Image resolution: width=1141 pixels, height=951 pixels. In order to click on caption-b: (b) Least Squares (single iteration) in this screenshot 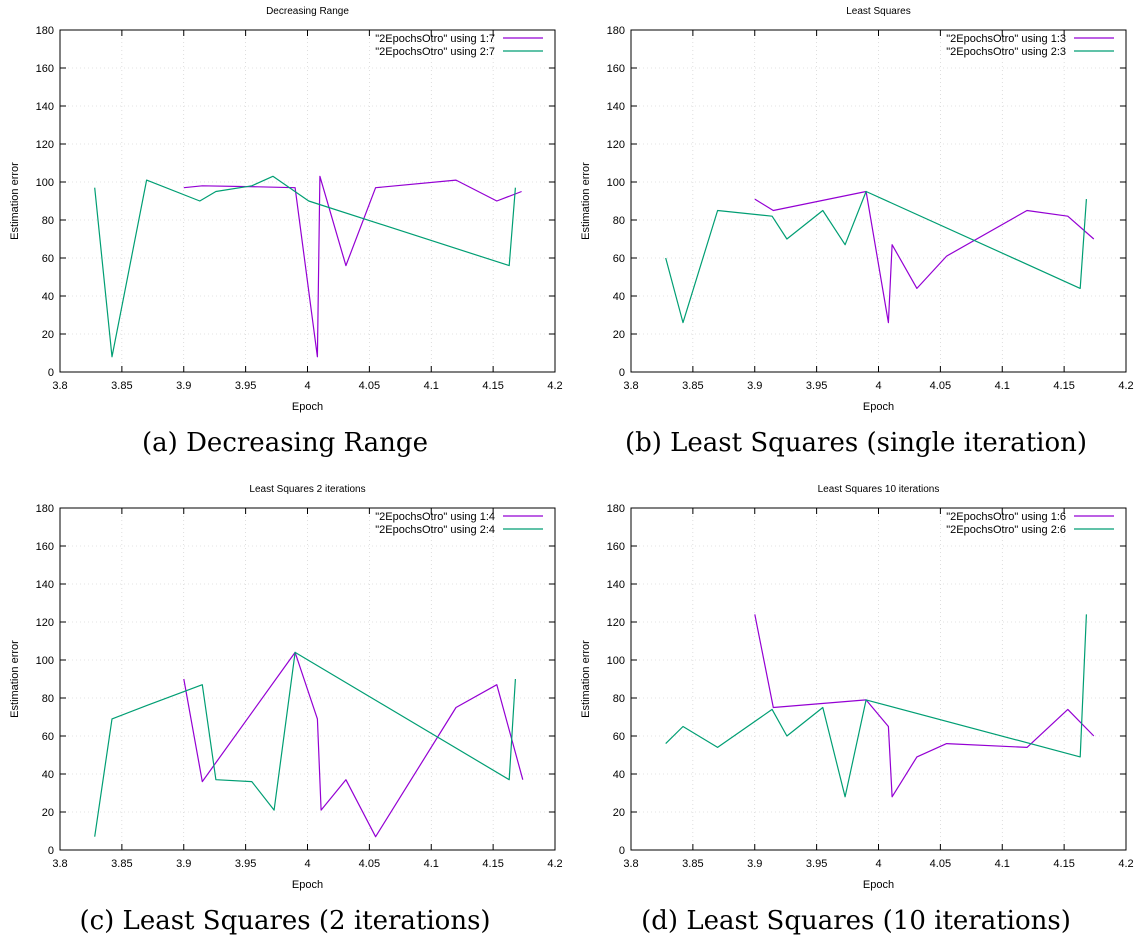, I will do `click(856, 443)`.